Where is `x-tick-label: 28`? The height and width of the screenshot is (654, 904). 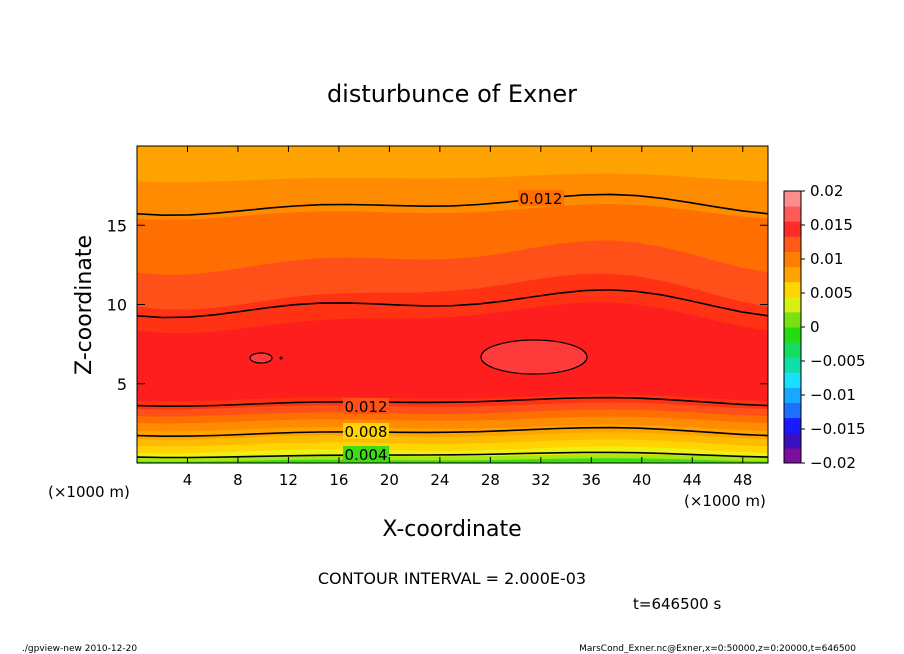 x-tick-label: 28 is located at coordinates (490, 480).